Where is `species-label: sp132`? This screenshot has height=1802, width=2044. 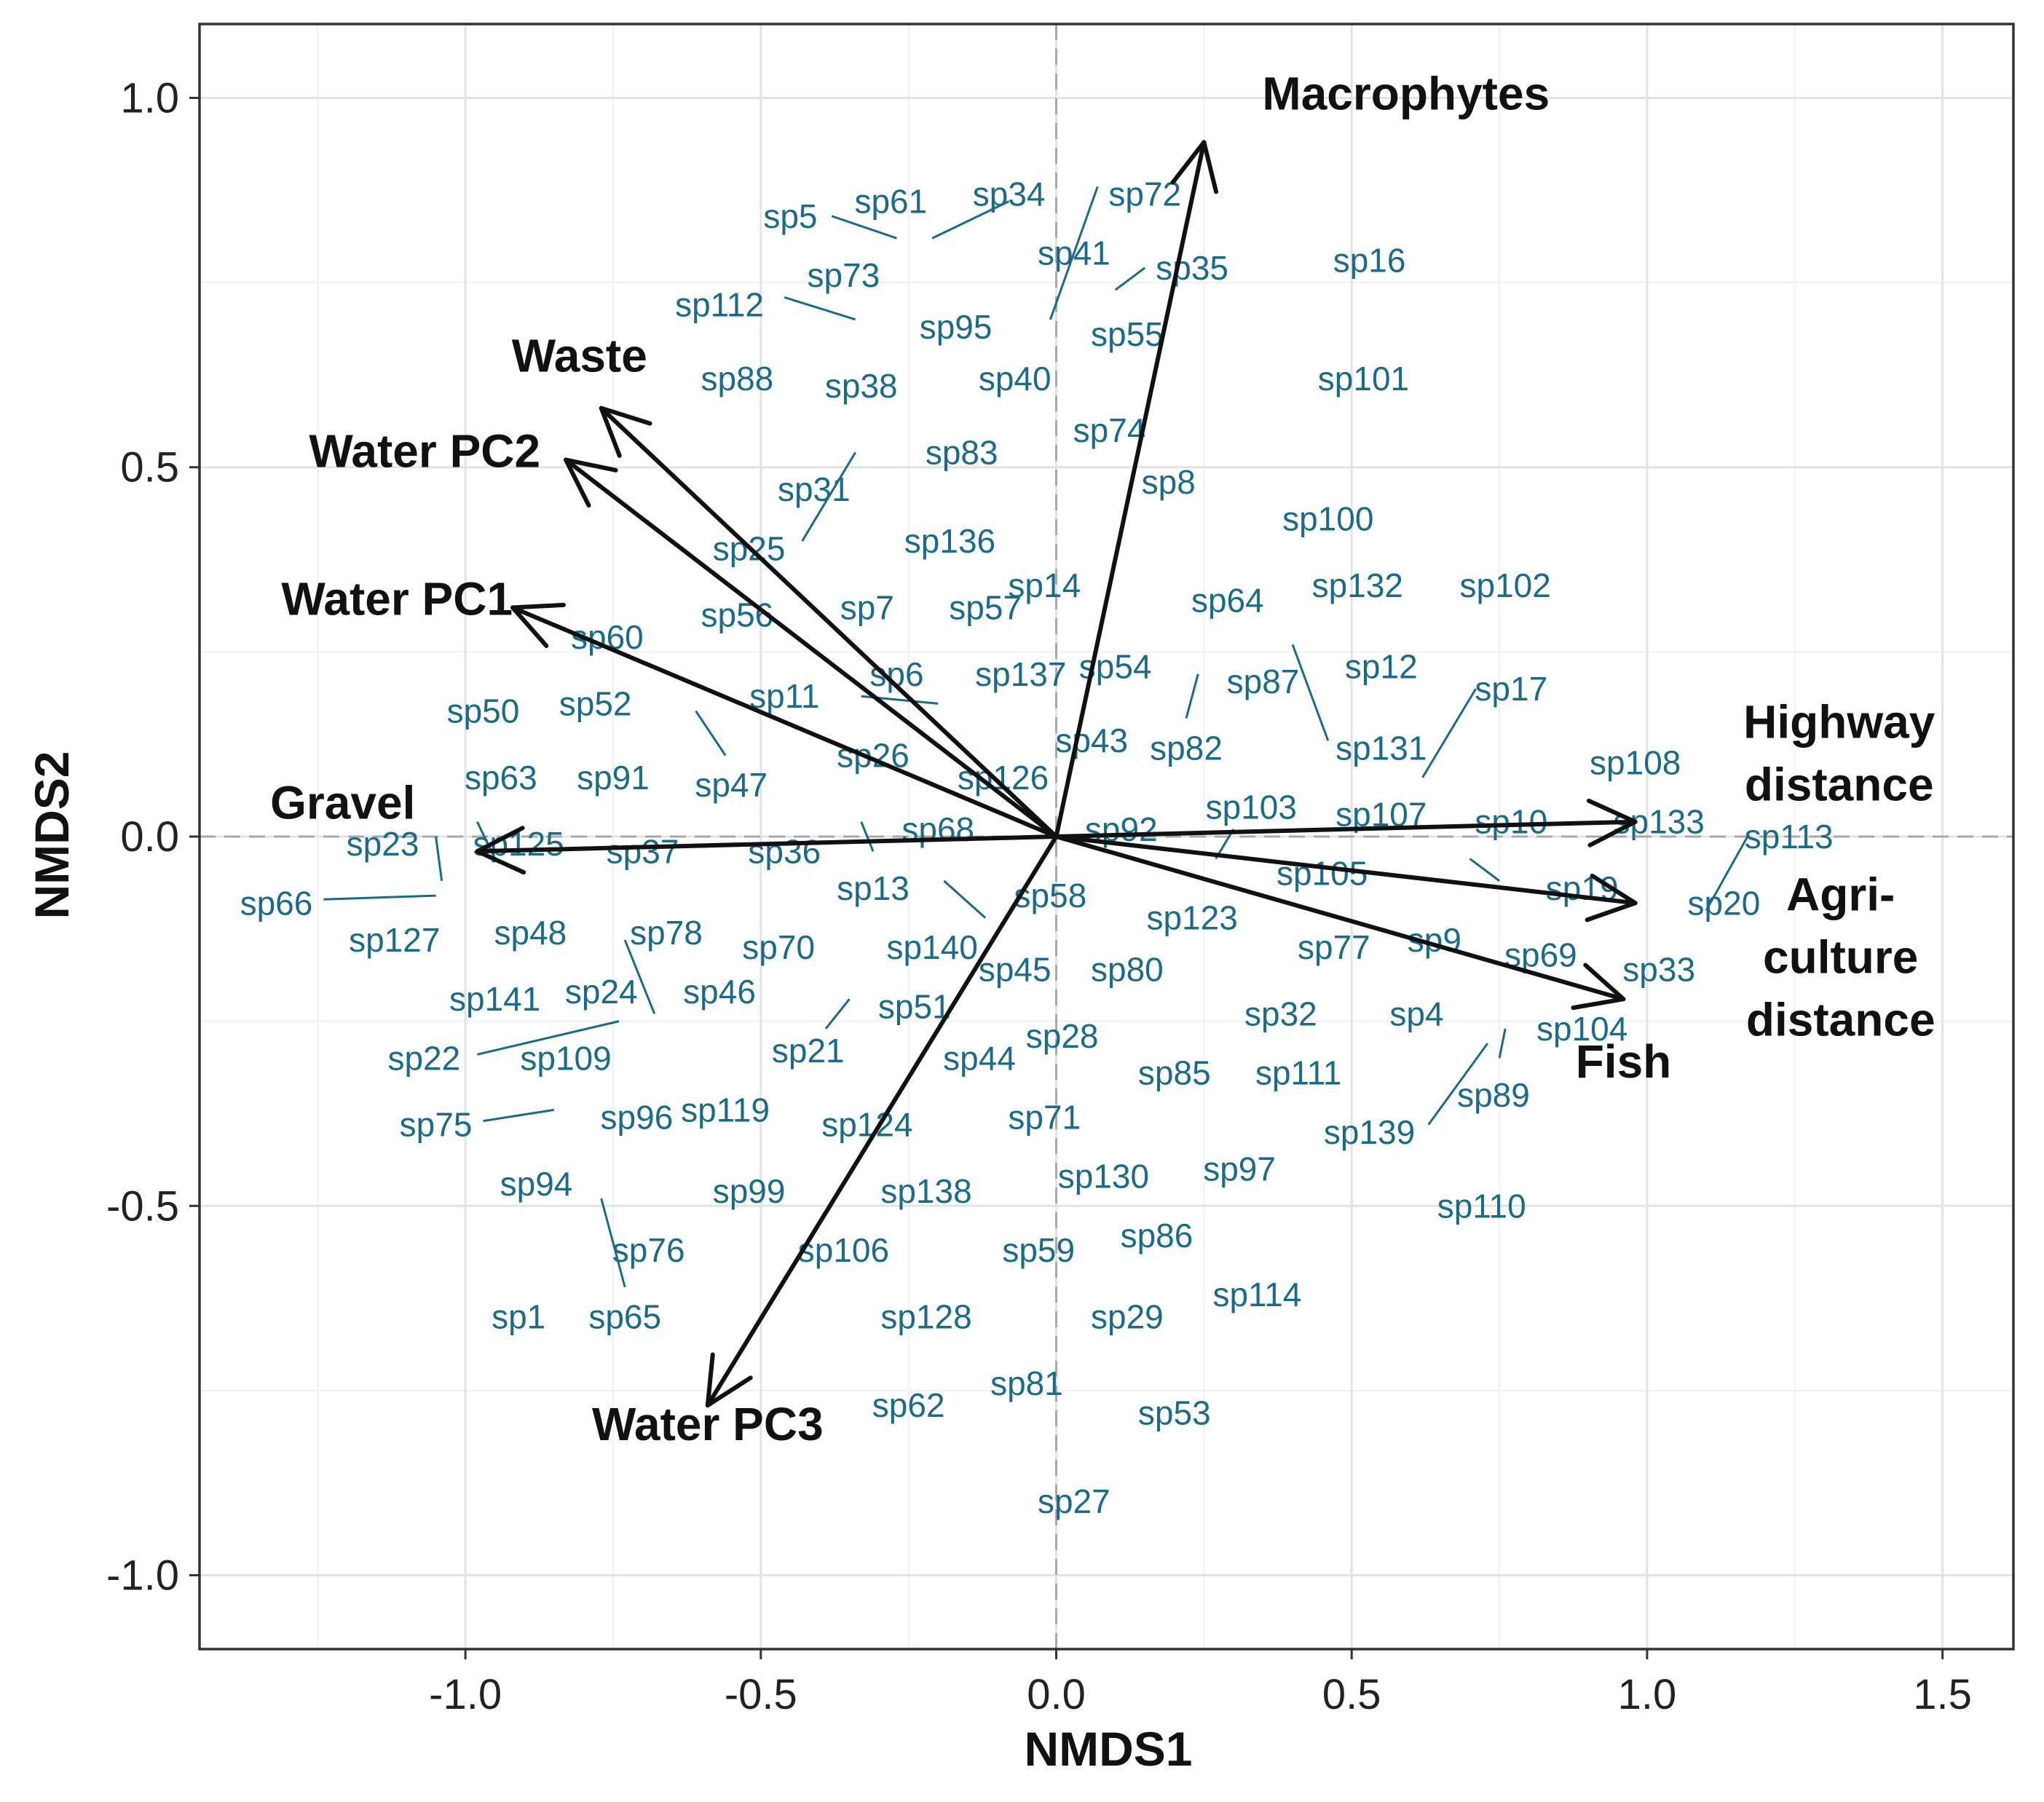 species-label: sp132 is located at coordinates (1358, 585).